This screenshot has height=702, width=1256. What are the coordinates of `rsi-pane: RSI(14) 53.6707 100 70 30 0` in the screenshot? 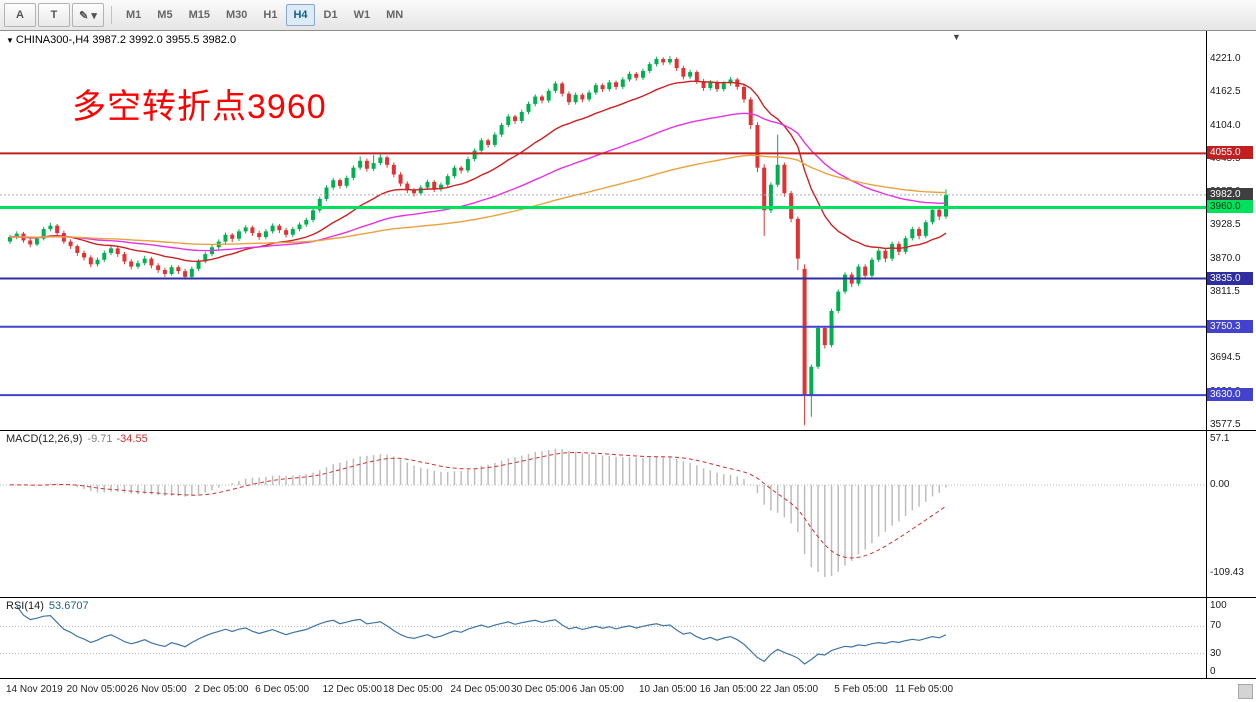 It's located at (628, 638).